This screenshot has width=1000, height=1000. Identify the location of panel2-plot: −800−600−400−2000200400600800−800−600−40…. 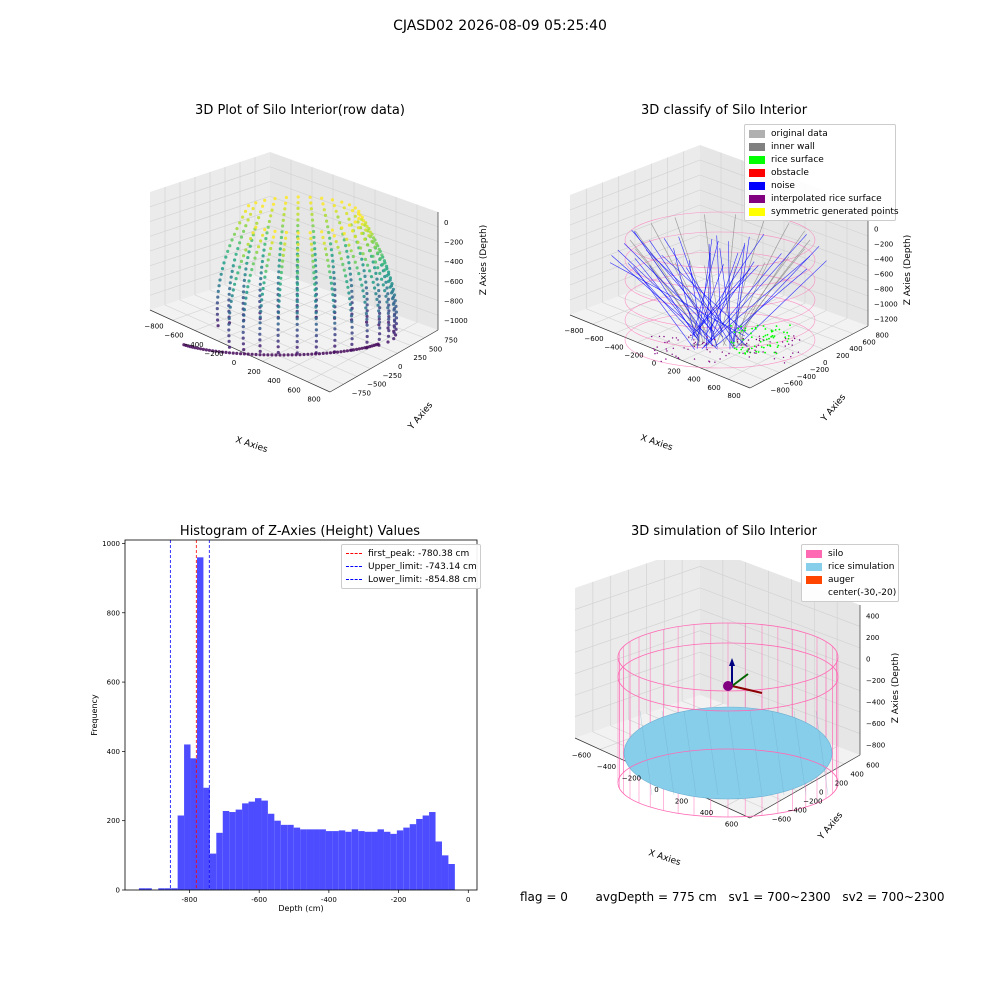
(738, 299).